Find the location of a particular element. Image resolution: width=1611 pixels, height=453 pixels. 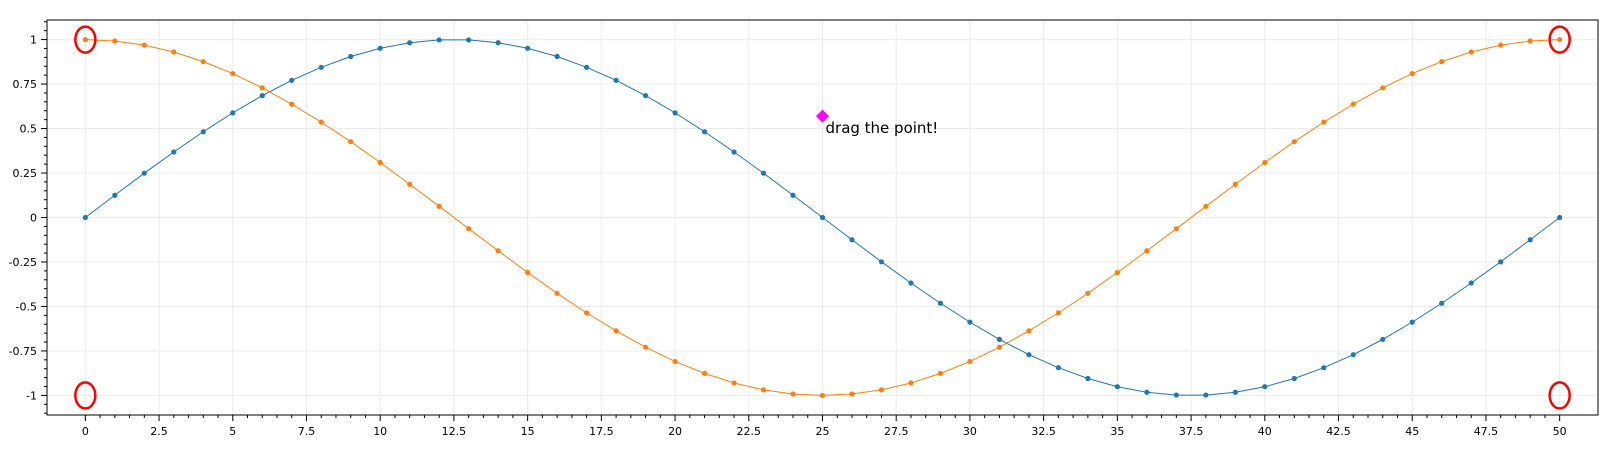

y-tick-label: 0.25 is located at coordinates (25, 173).